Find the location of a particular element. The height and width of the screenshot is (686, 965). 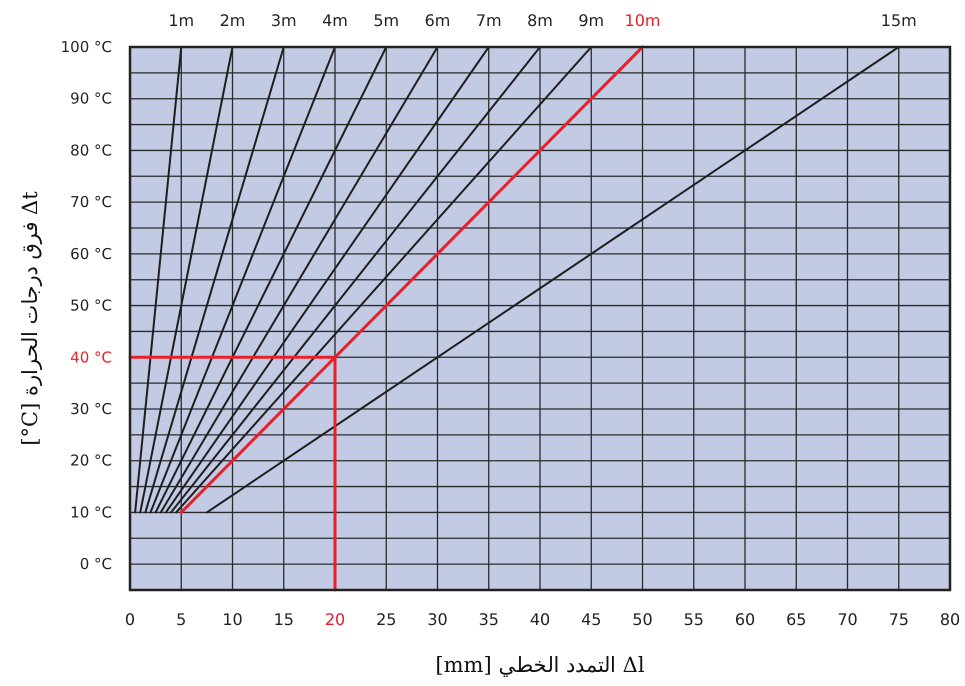

x-tick-label: 50 is located at coordinates (642, 619).